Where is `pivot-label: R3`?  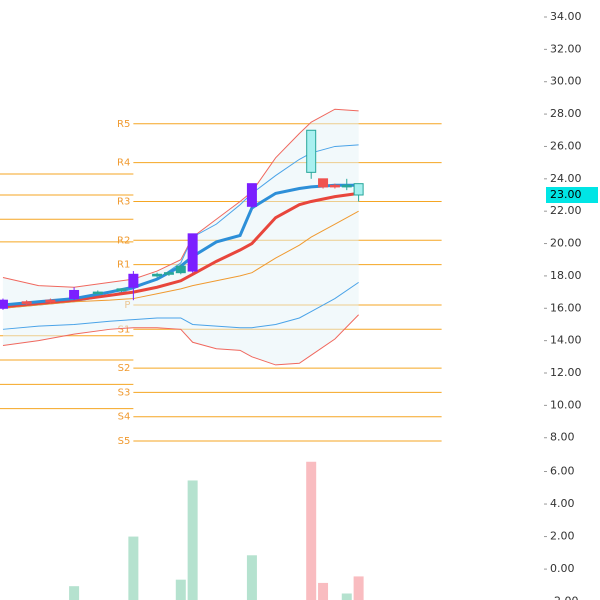
pivot-label: R3 is located at coordinates (123, 201).